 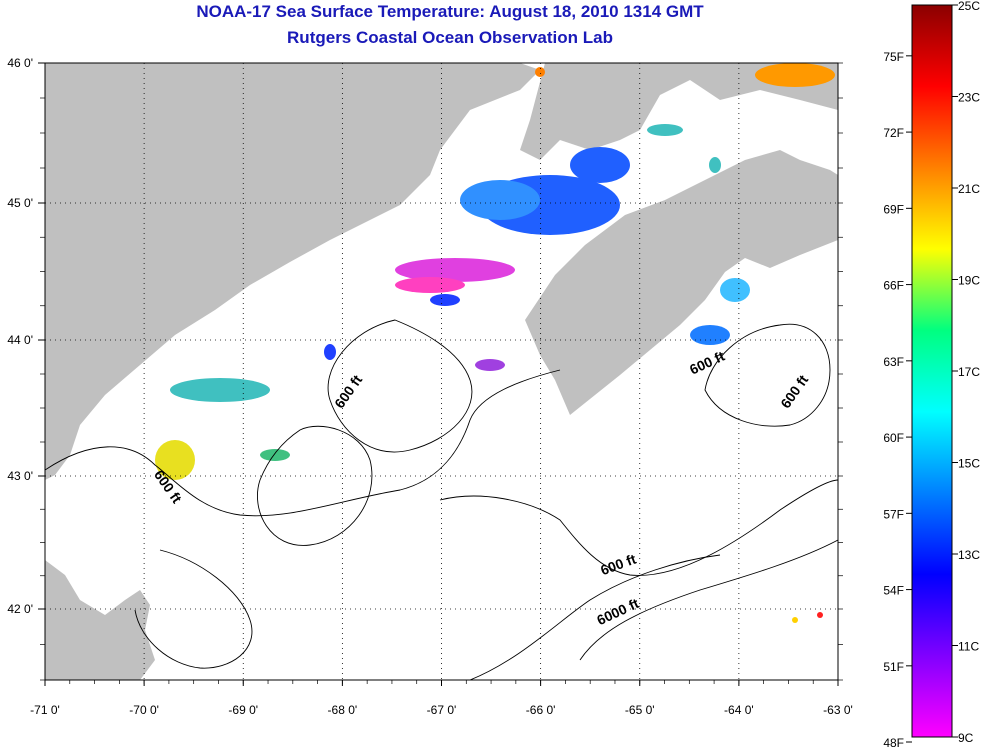 I want to click on land-cape-cod, so click(x=100, y=620).